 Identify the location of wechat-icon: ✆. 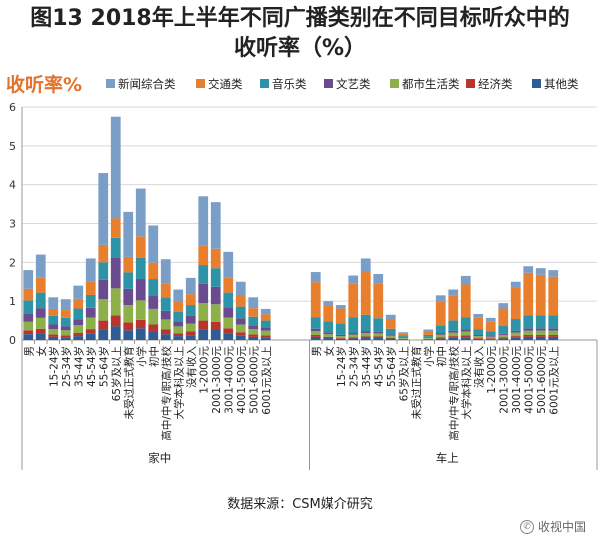
(526, 526).